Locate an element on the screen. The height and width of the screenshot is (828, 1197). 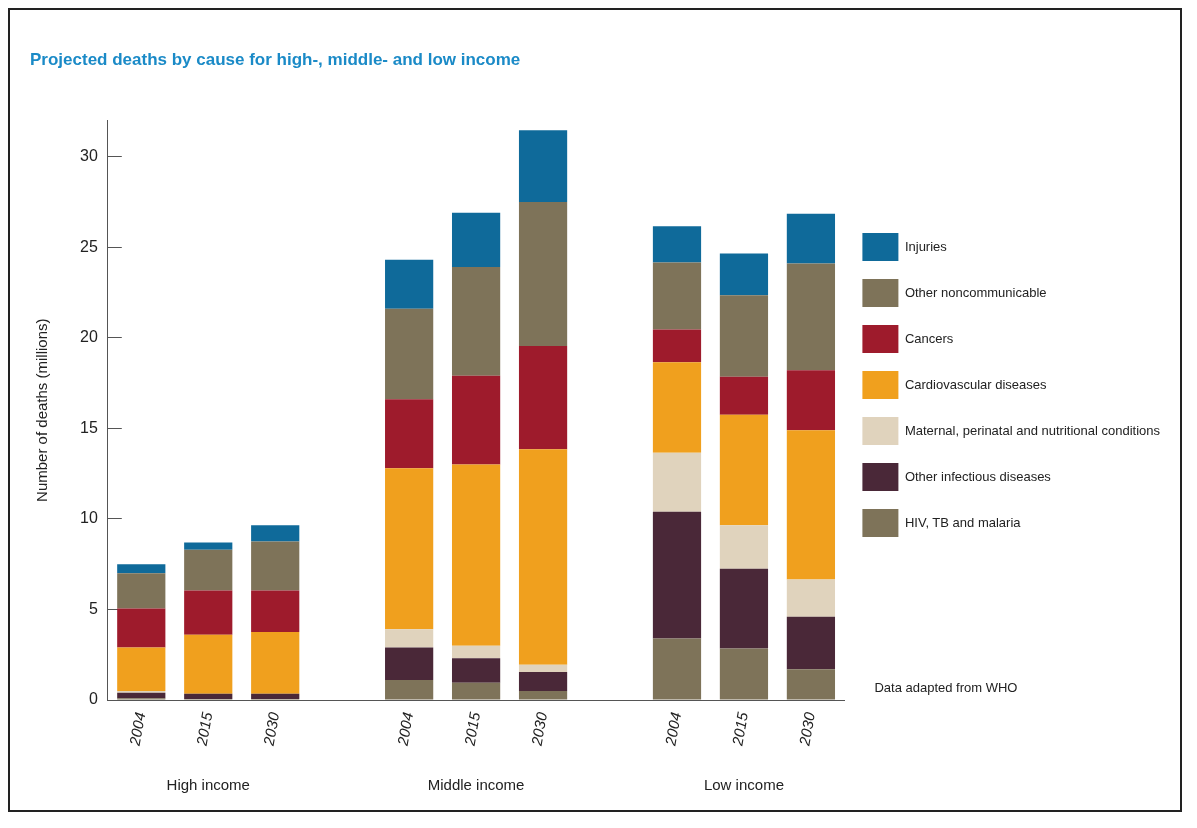
text: High income is located at coordinates (208, 784).